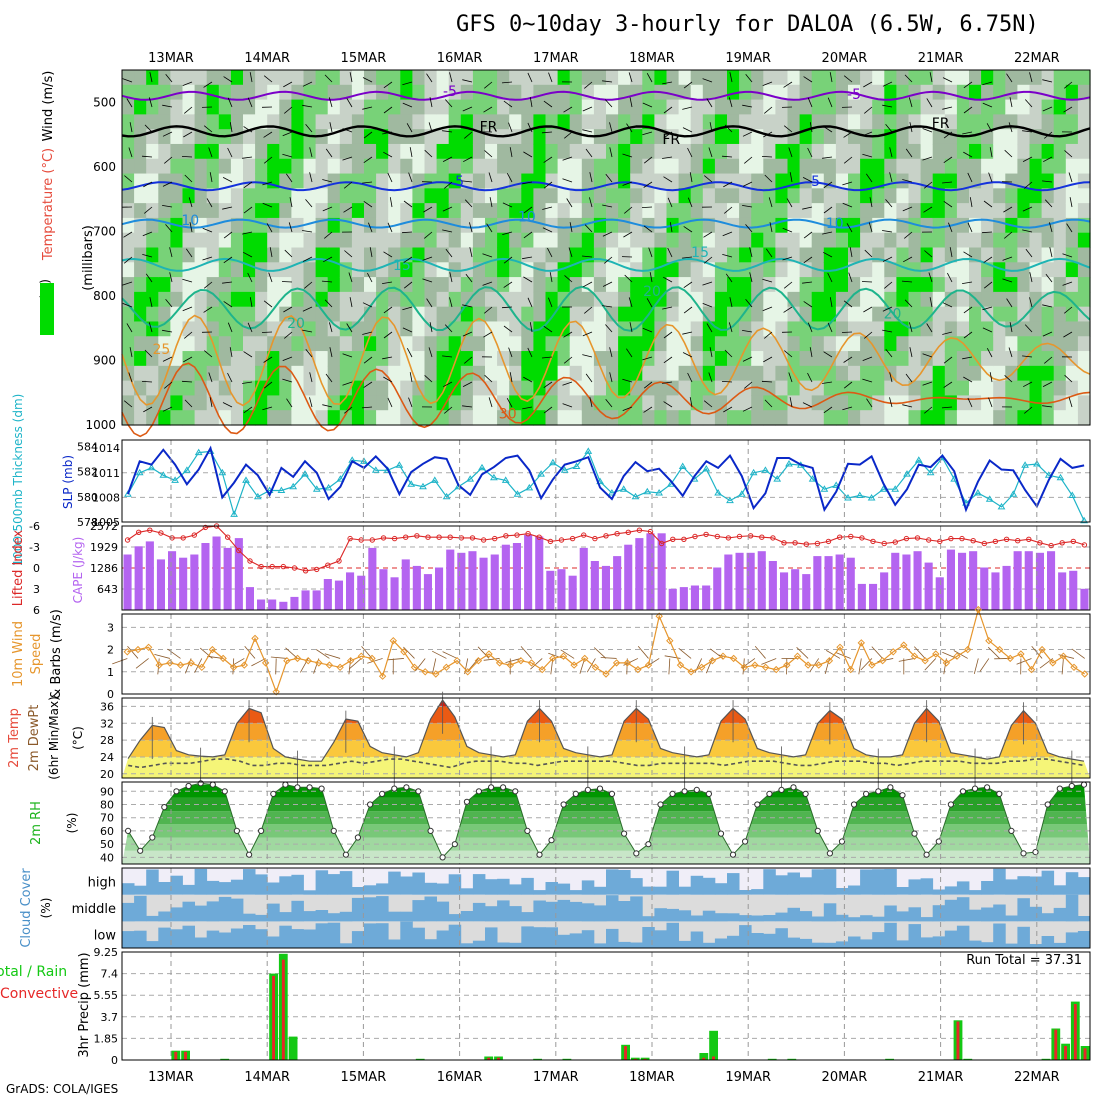  Describe the element at coordinates (606, 548) in the screenshot. I see `li-line` at that location.